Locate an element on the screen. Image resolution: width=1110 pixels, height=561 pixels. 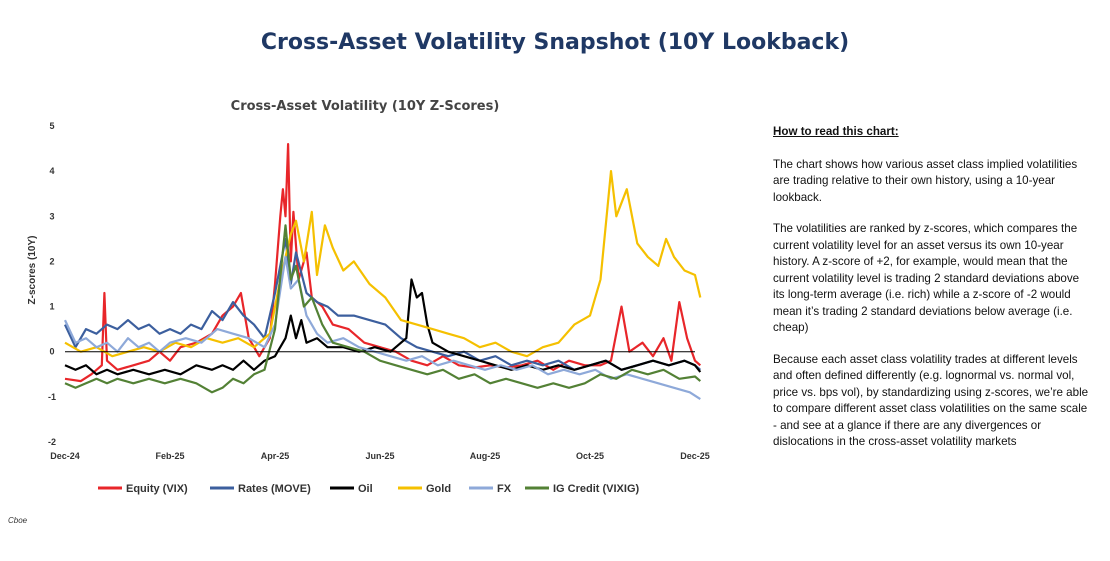
y-tick-label: 0 is located at coordinates (51, 352).